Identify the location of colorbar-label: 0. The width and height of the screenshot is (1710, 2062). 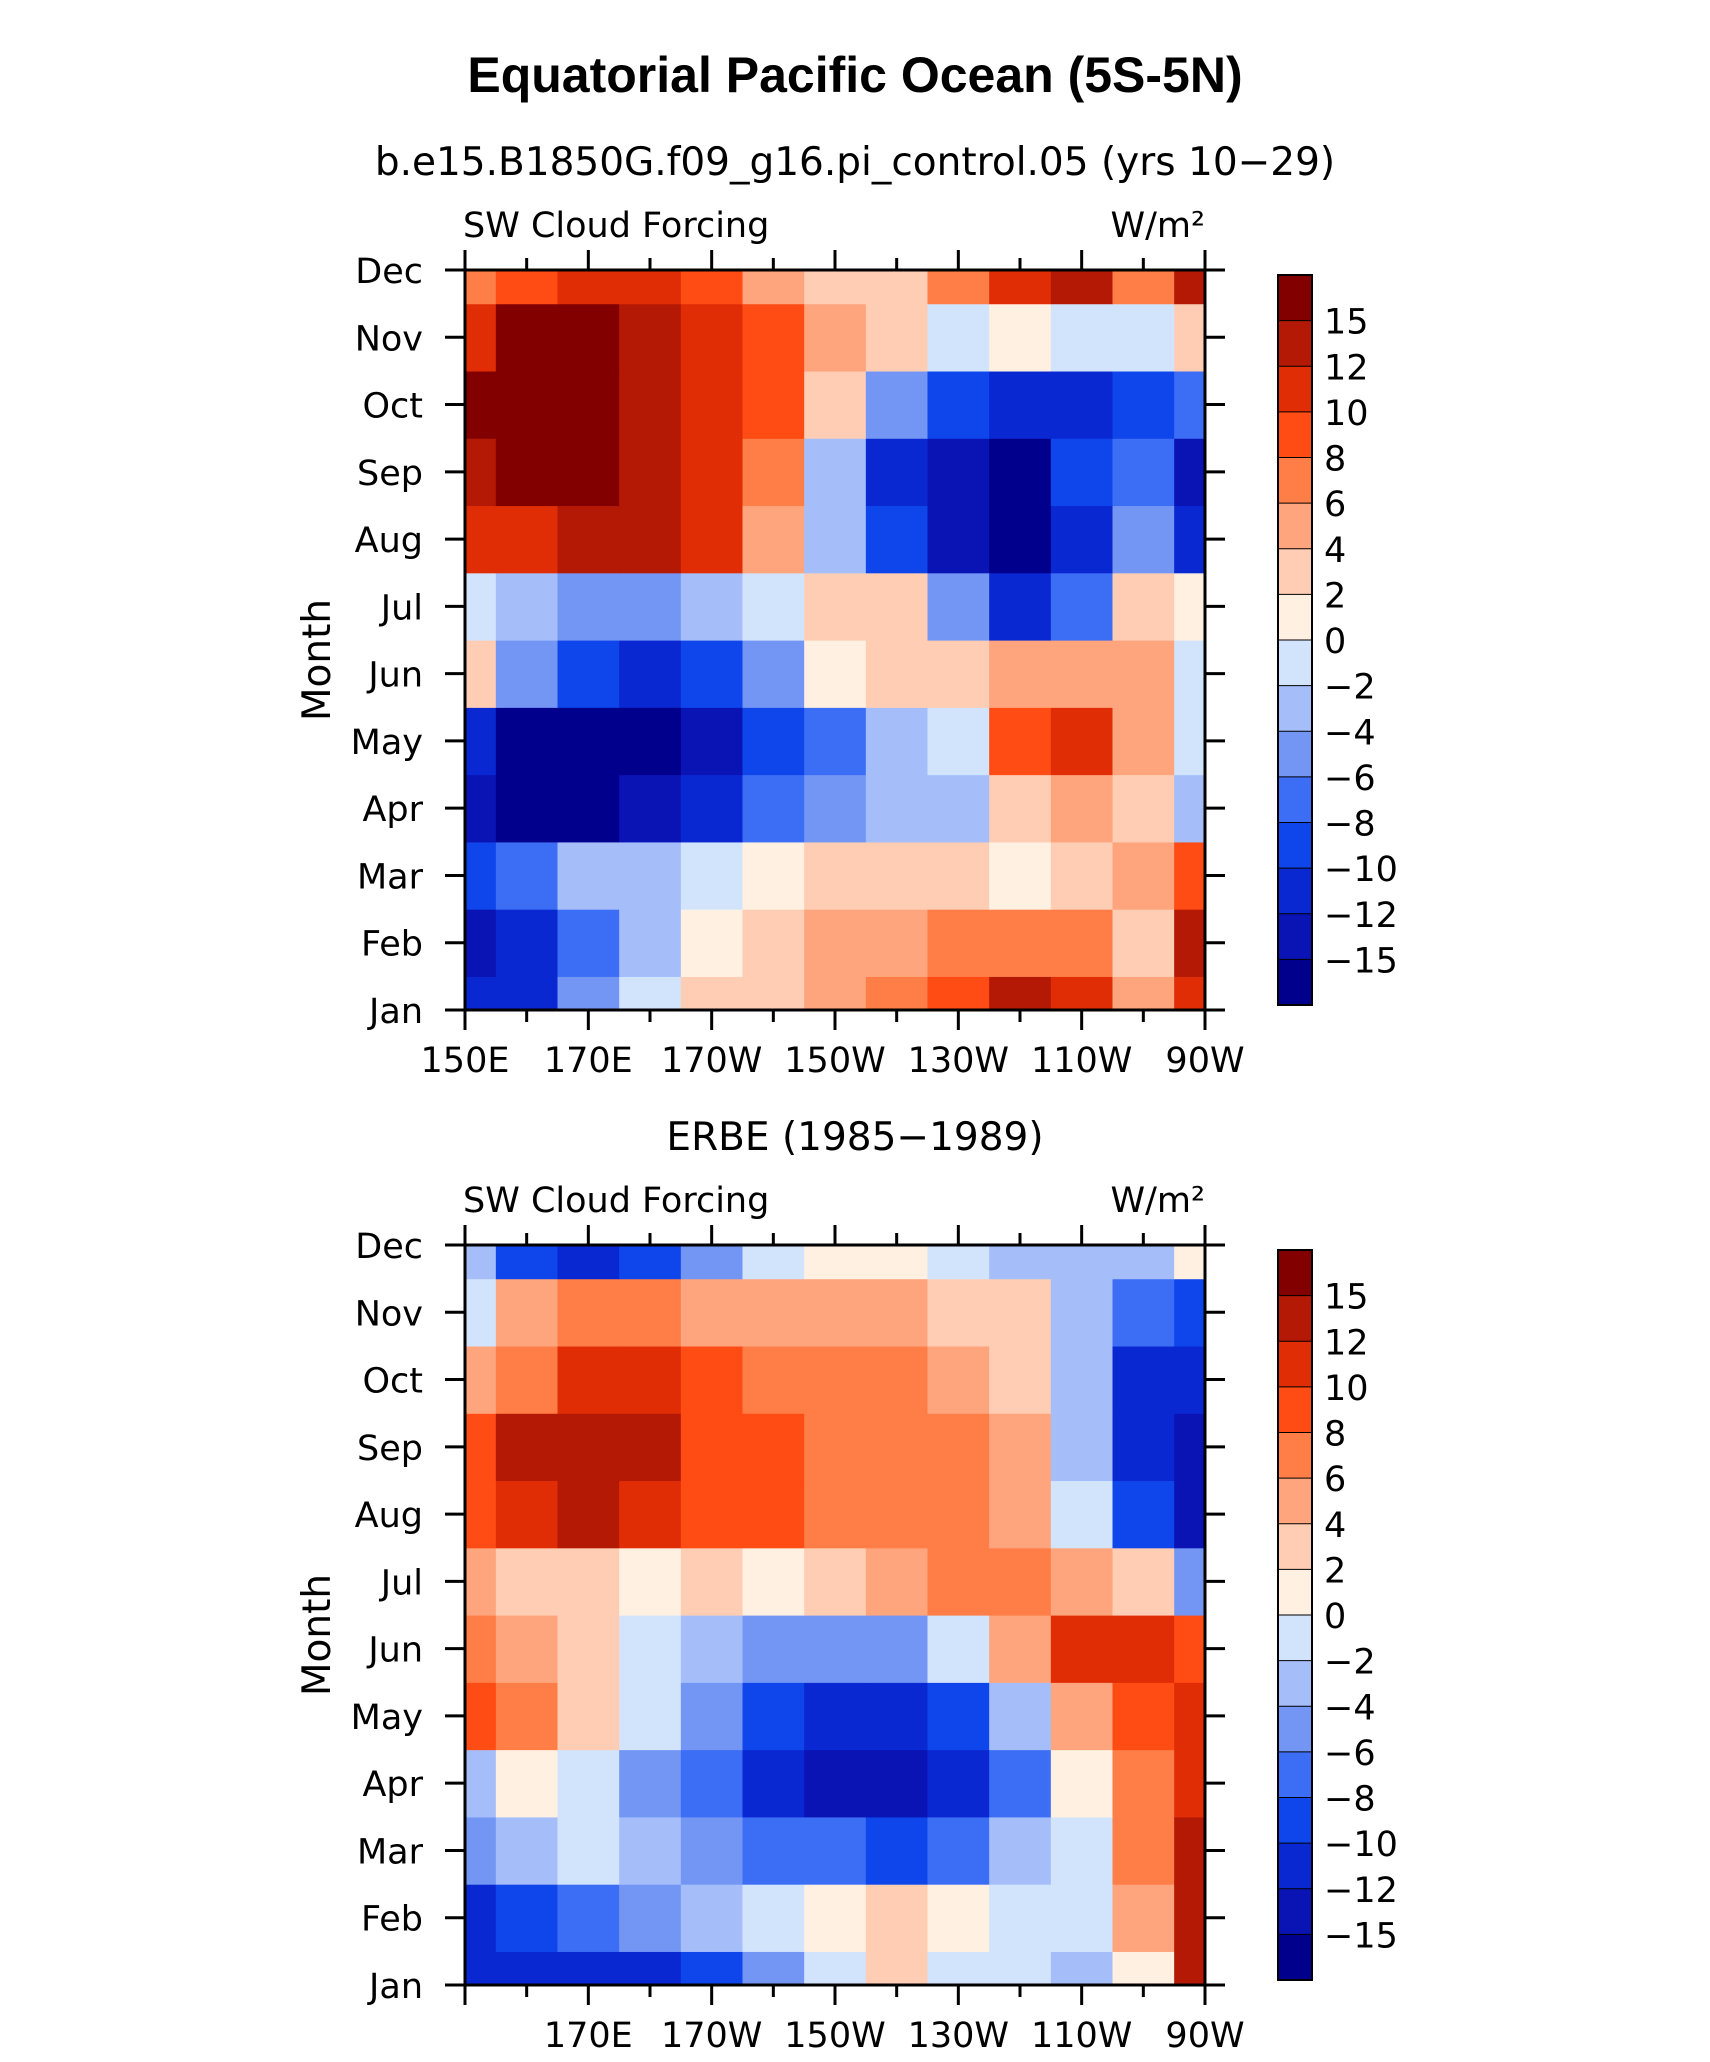
(1335, 1617).